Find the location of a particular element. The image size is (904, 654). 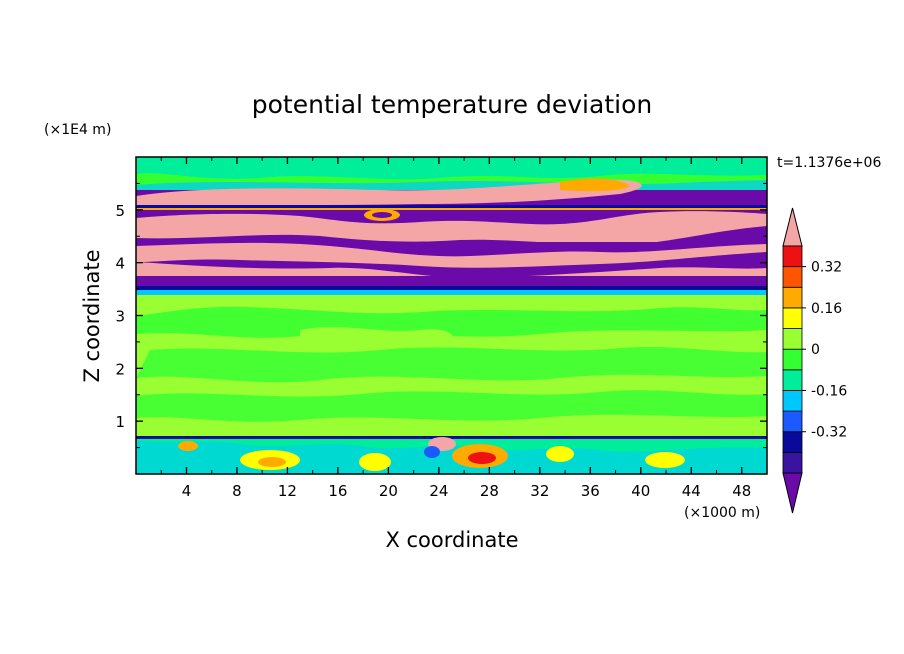

y-tick-label: 4 is located at coordinates (120, 264).